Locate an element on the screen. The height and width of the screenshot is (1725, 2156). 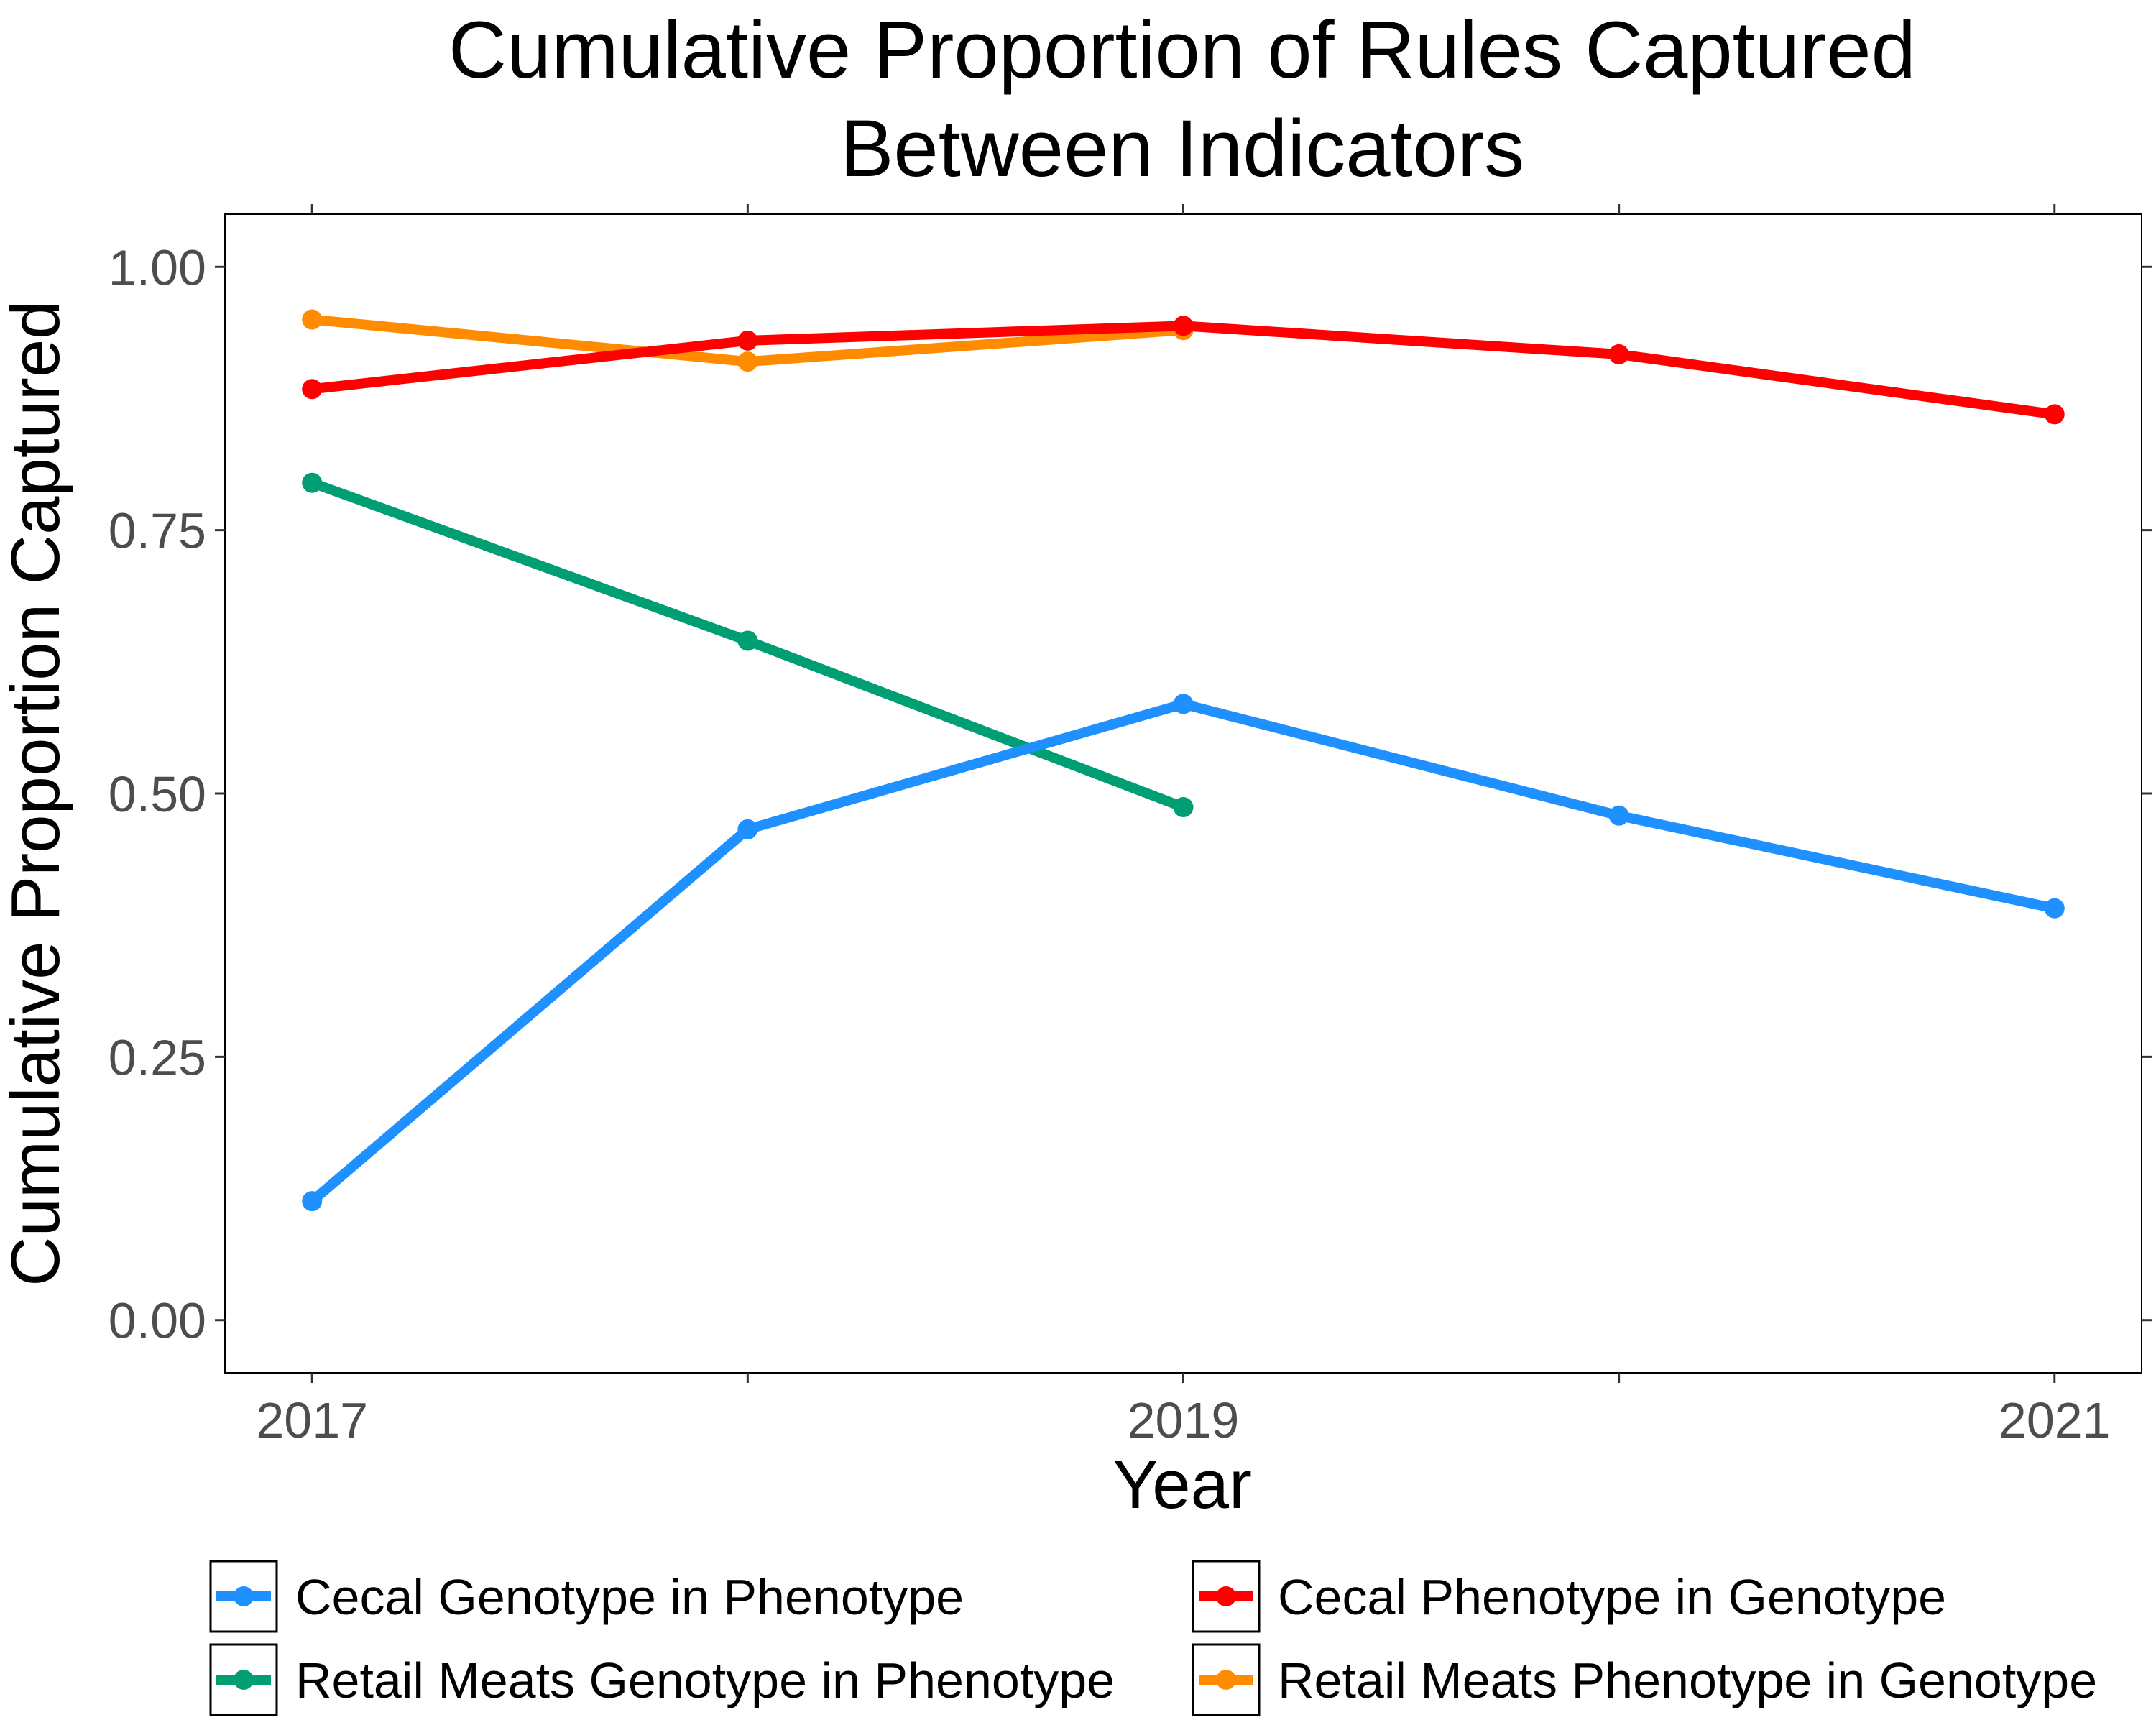
legend-label: Retail Meats Genotype in Phenotype is located at coordinates (705, 1680).